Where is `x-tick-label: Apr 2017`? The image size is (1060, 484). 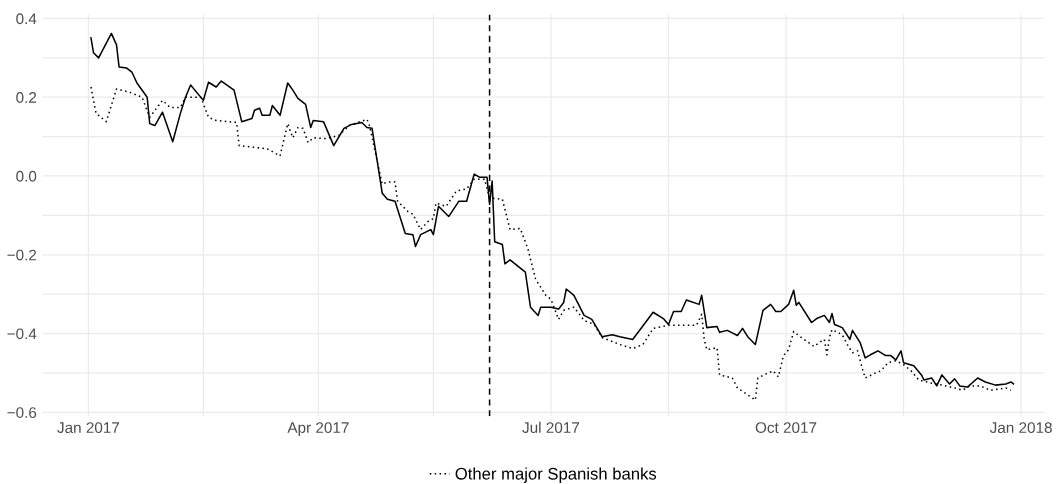
x-tick-label: Apr 2017 is located at coordinates (318, 429).